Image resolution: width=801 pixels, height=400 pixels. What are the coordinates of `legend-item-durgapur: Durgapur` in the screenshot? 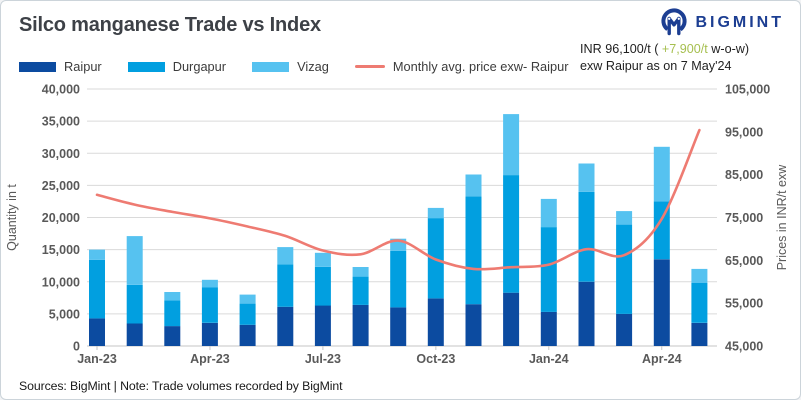 It's located at (177, 66).